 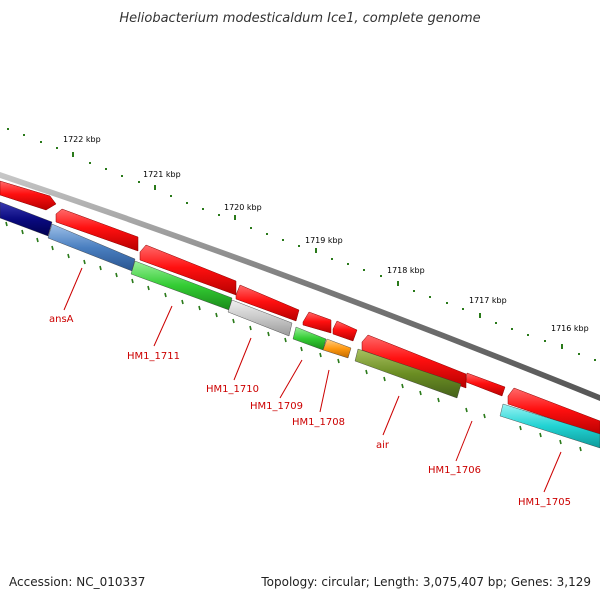 What do you see at coordinates (324, 240) in the screenshot?
I see `kbp-label: 1719 kbp` at bounding box center [324, 240].